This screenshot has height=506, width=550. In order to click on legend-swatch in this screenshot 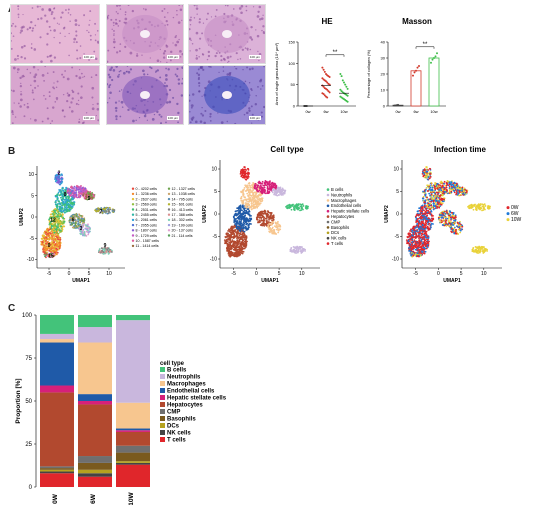, I will do `click(133, 240)`.